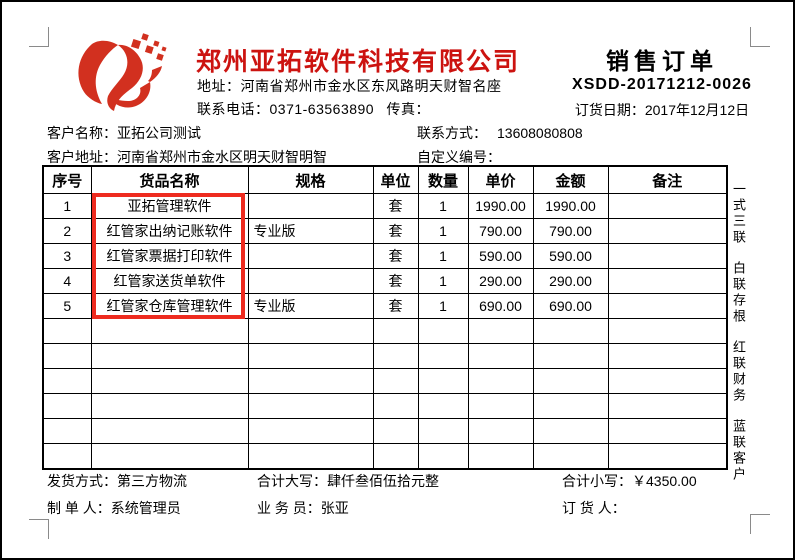  Describe the element at coordinates (500, 231) in the screenshot. I see `table-cell: 790.00` at that location.